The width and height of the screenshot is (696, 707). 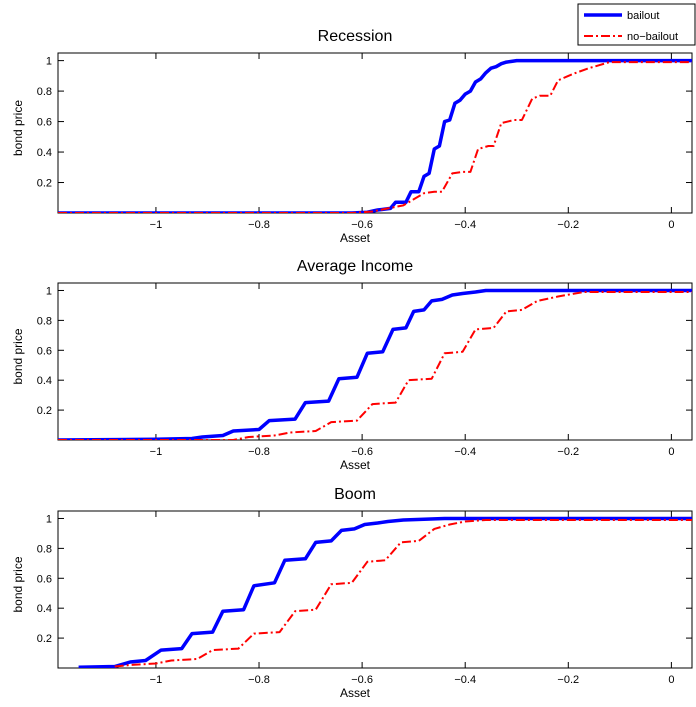 What do you see at coordinates (355, 494) in the screenshot?
I see `chart-title: Boom` at bounding box center [355, 494].